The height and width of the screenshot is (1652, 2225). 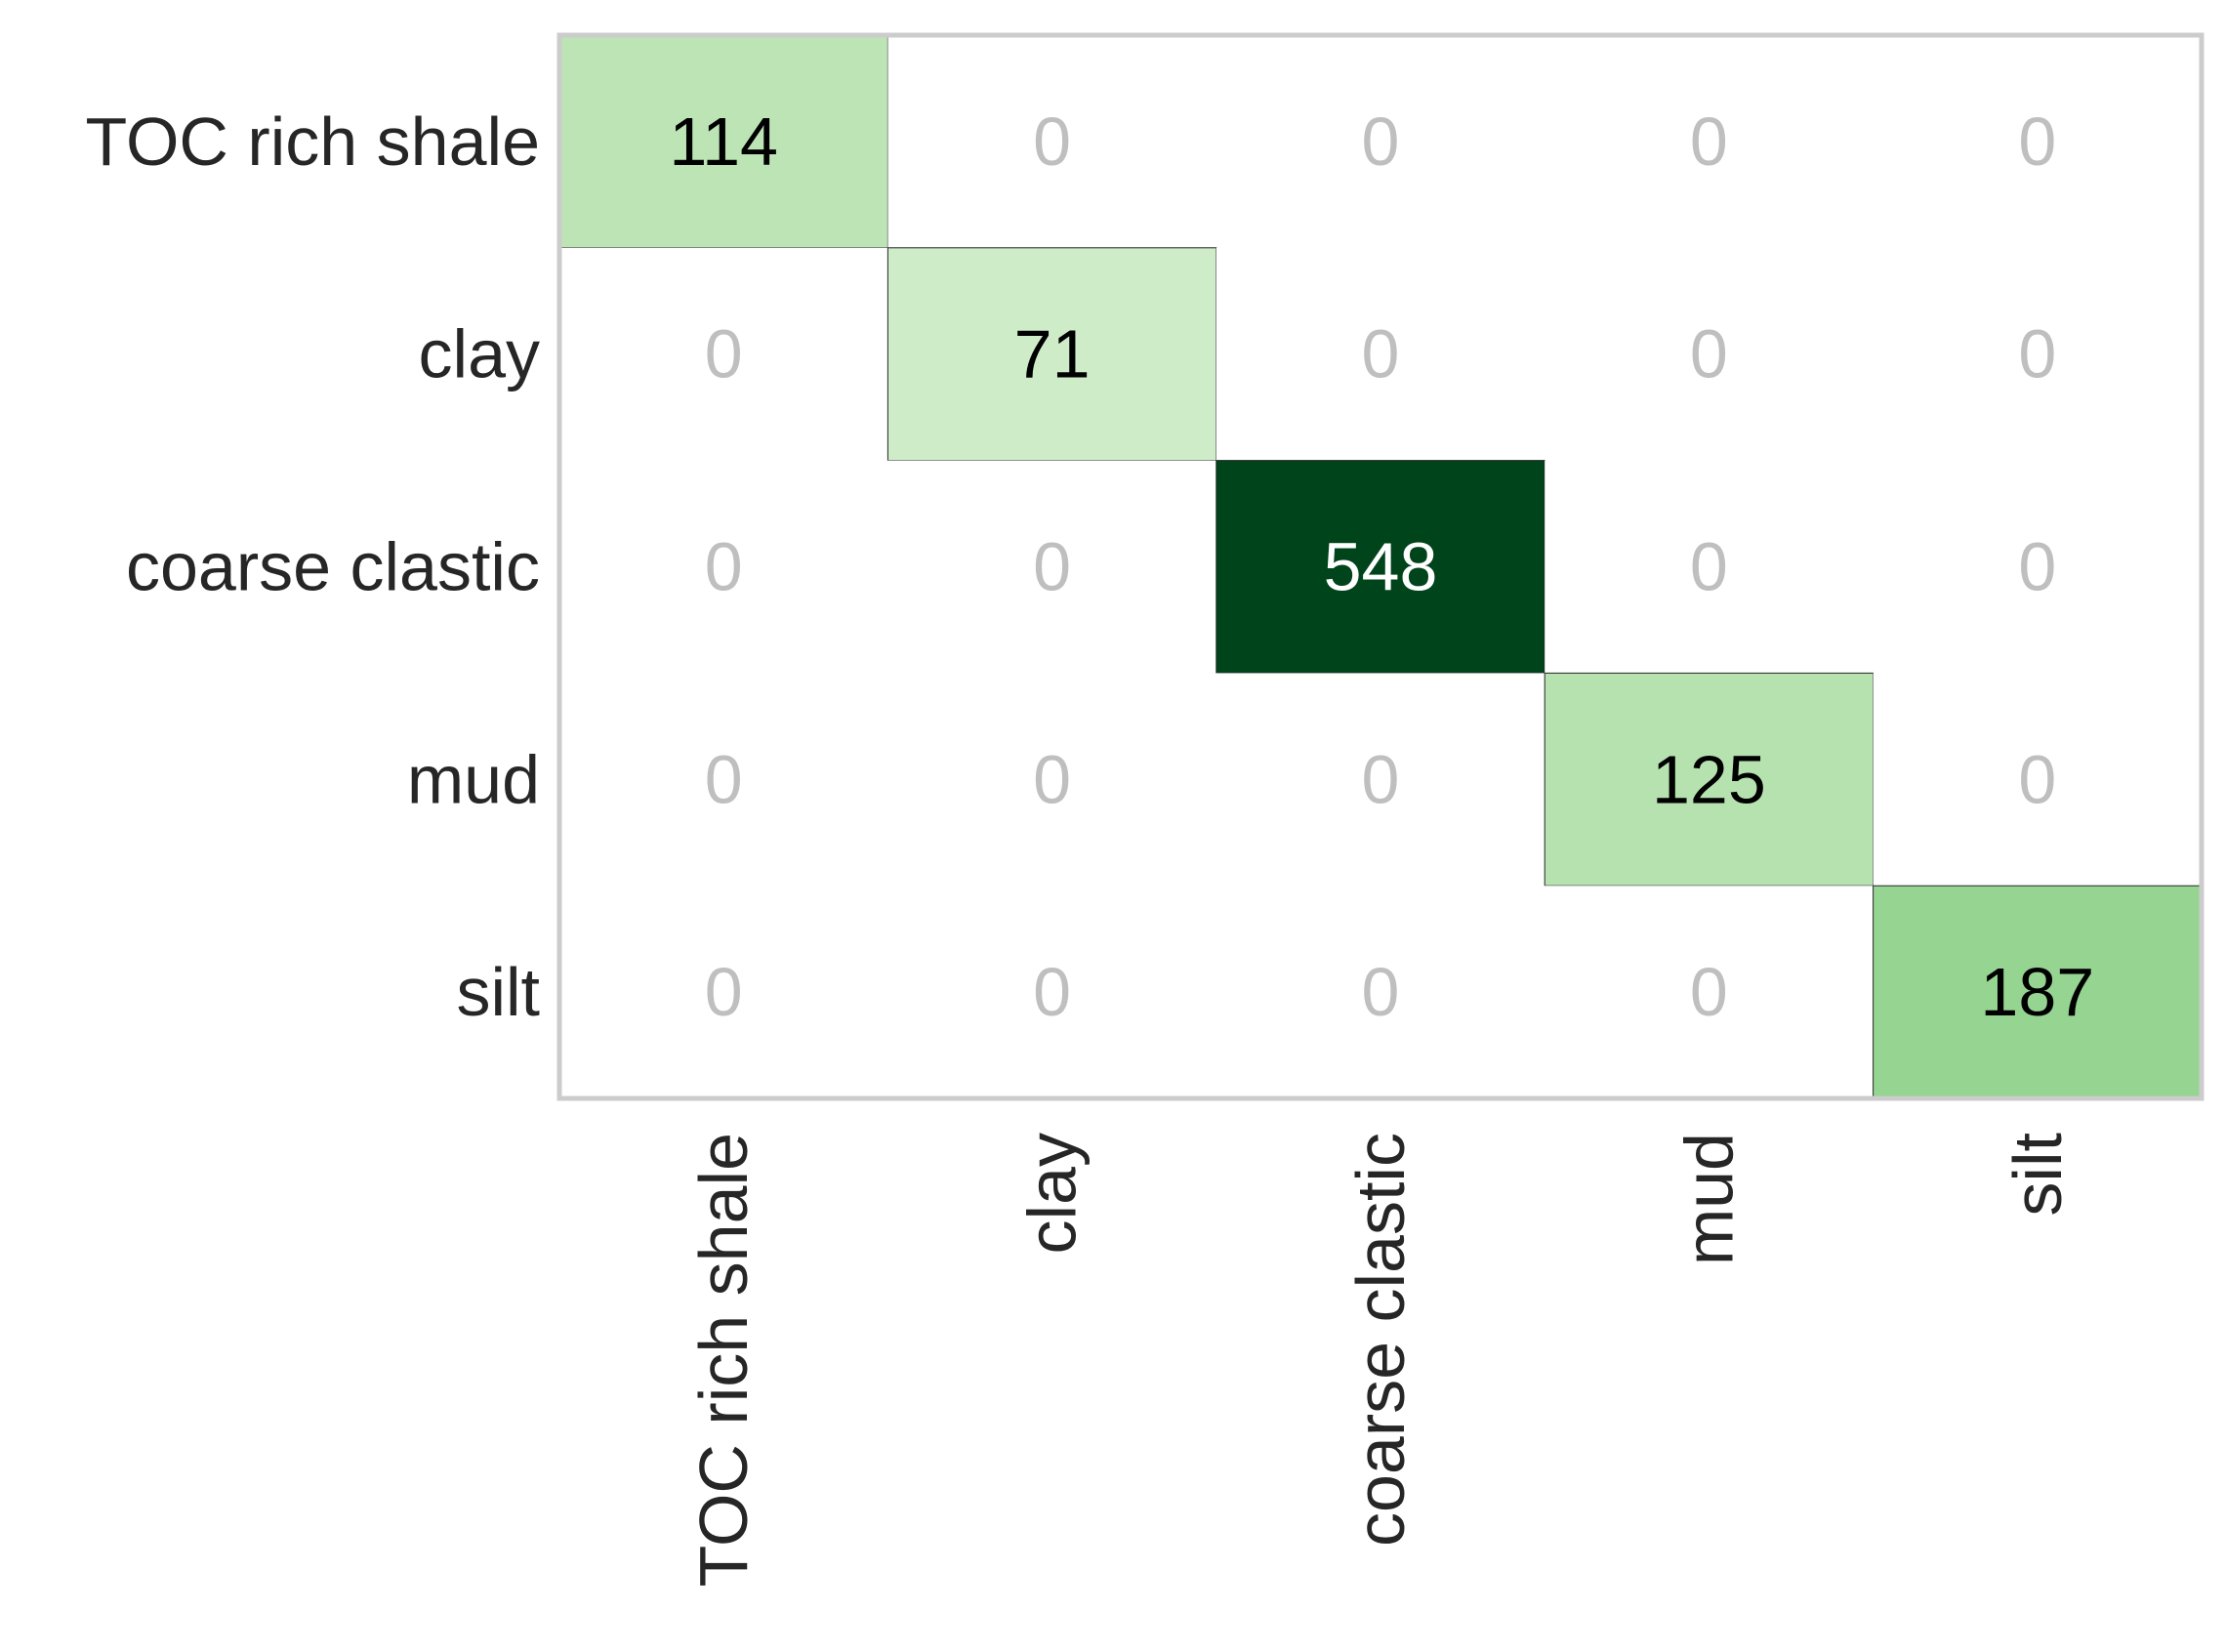 I want to click on x-tick-label: mud, so click(x=1708, y=1199).